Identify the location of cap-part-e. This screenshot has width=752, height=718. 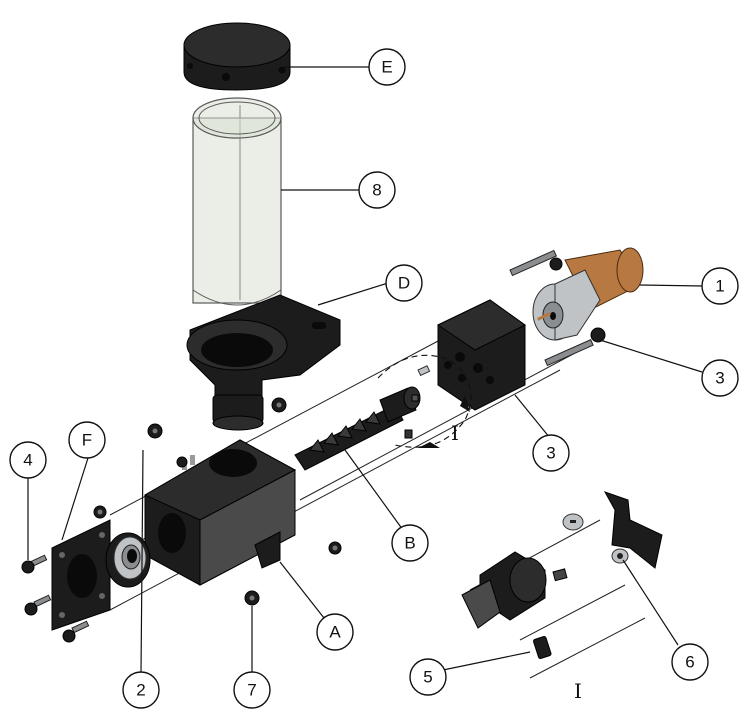
(237, 56).